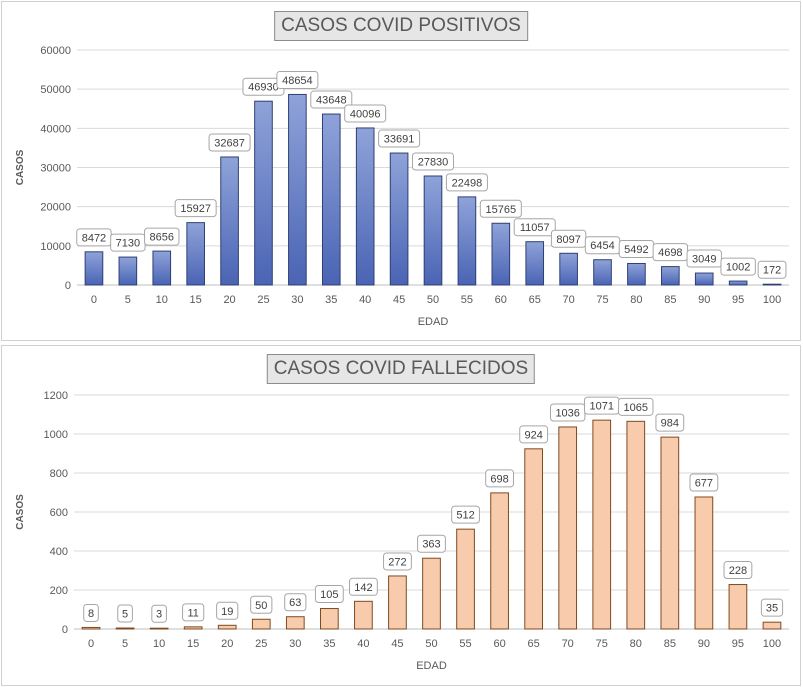 This screenshot has width=803, height=687. What do you see at coordinates (297, 81) in the screenshot?
I see `data-label: 48654` at bounding box center [297, 81].